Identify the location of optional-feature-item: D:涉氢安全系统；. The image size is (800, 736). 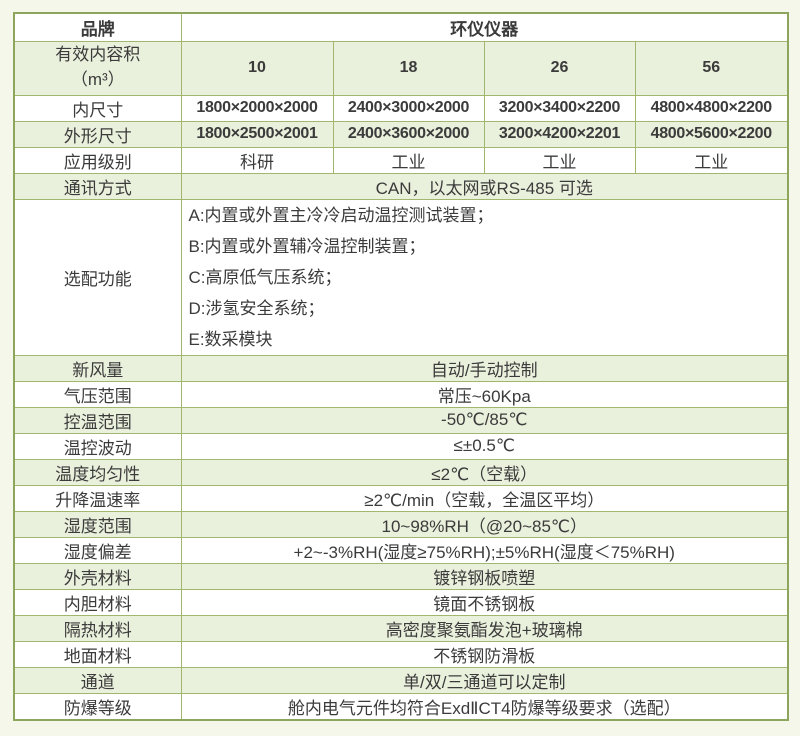
(256, 308).